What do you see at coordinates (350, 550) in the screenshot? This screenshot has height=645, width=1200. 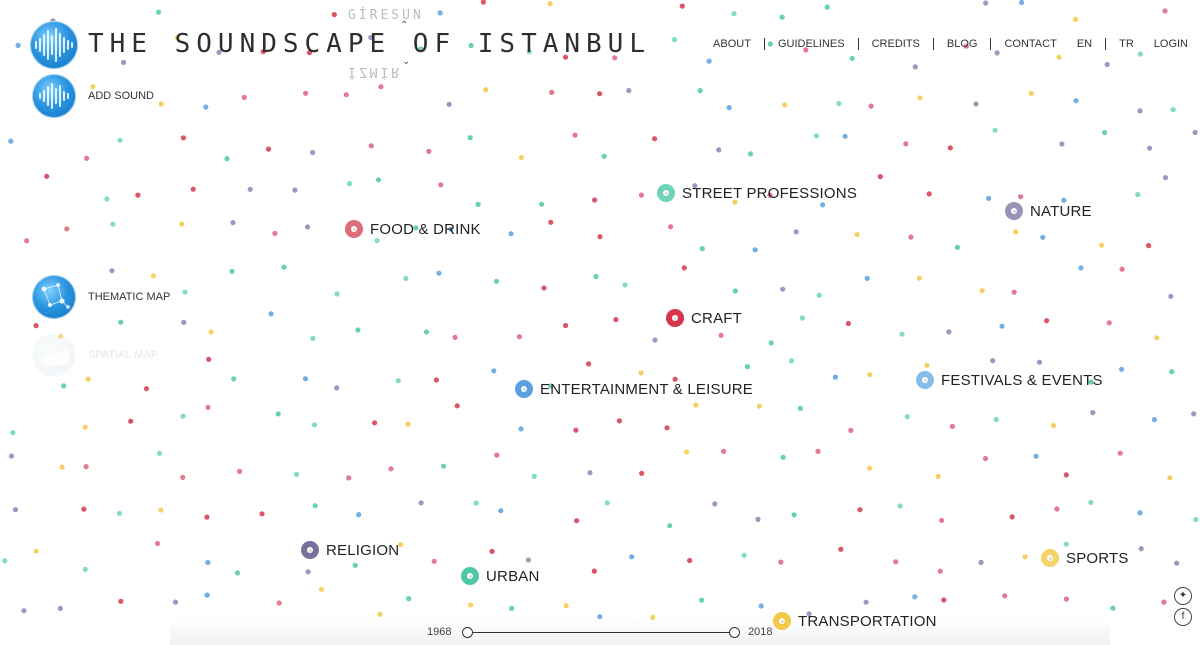 I see `category-religion: RELIGION` at bounding box center [350, 550].